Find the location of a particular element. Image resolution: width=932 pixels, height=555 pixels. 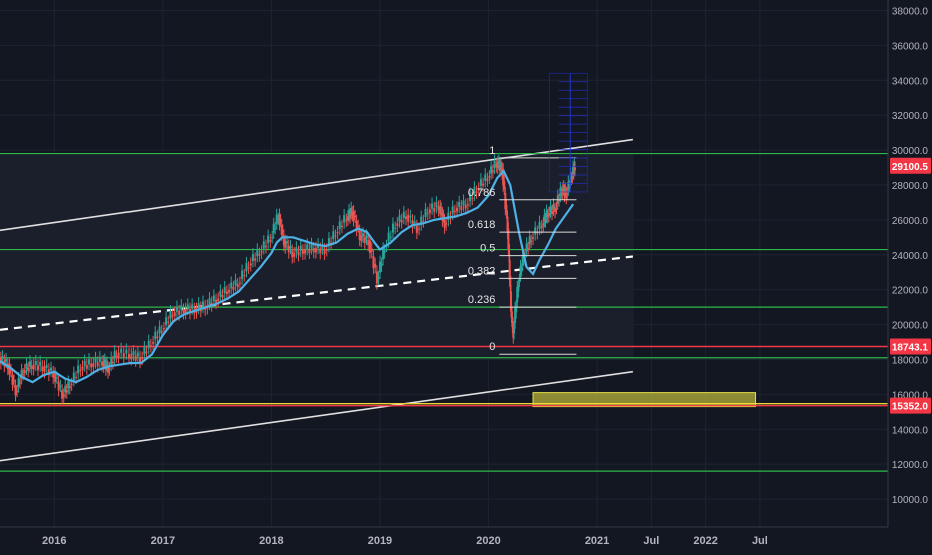

price-label-badge is located at coordinates (910, 165).